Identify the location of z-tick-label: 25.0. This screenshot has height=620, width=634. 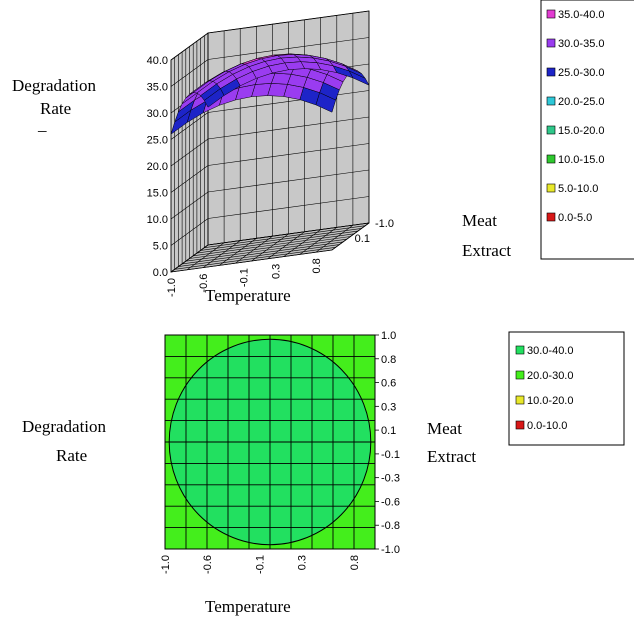
(157, 141).